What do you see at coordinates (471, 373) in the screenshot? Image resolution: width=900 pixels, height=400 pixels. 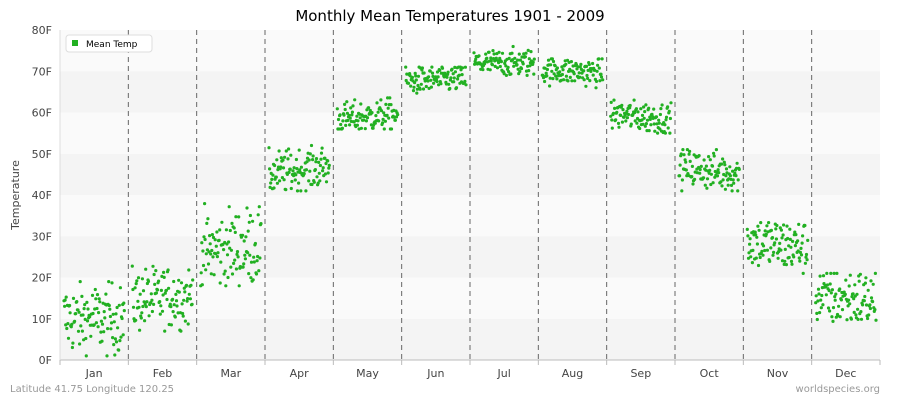 I see `x-tick-labels: Jan Feb Mar Apr May Jun Jul Aug Sep Oct Nov Dec` at bounding box center [471, 373].